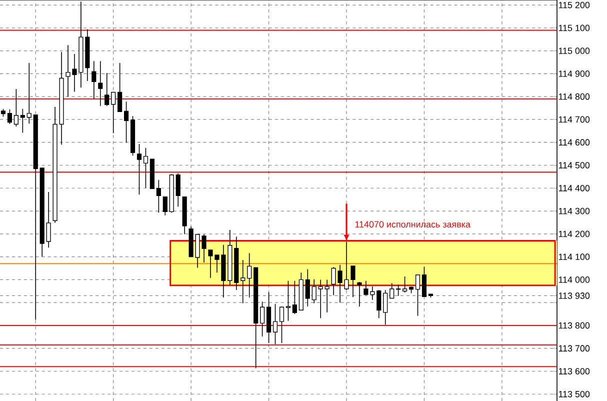 The height and width of the screenshot is (401, 607). What do you see at coordinates (574, 348) in the screenshot?
I see `y-tick-label: 113 700` at bounding box center [574, 348].